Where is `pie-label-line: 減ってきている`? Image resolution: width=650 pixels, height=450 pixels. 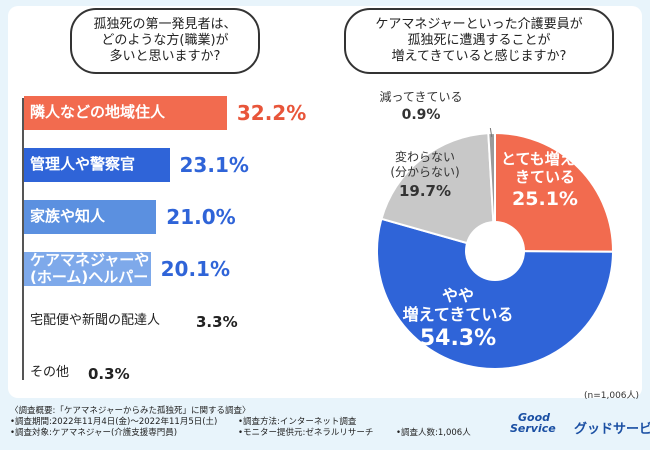 pie-label-line: 減ってきている is located at coordinates (421, 97).